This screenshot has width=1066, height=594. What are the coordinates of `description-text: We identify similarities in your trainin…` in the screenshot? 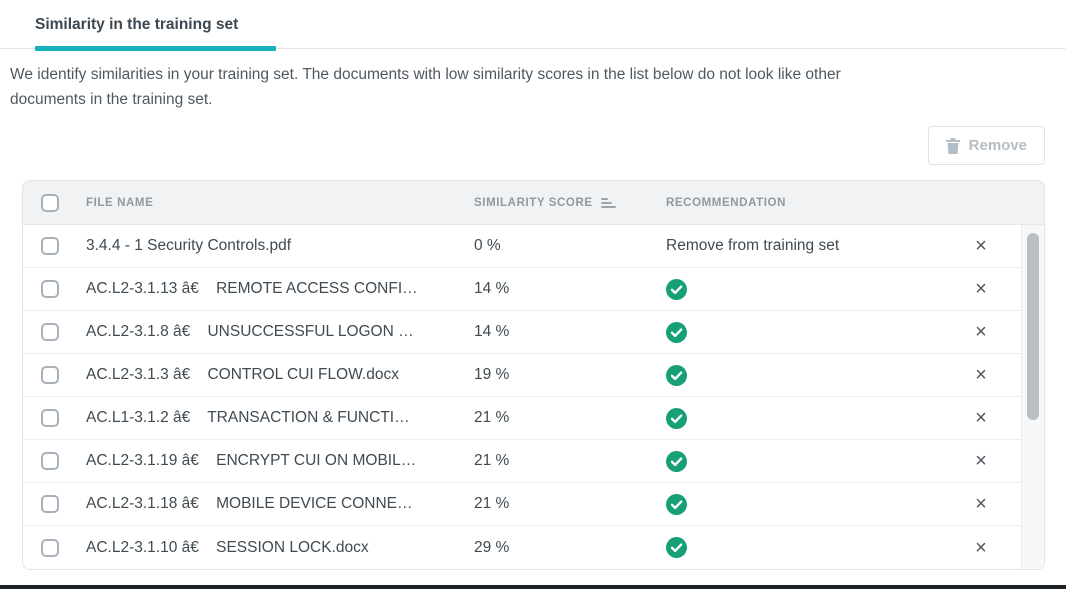 It's located at (528, 87).